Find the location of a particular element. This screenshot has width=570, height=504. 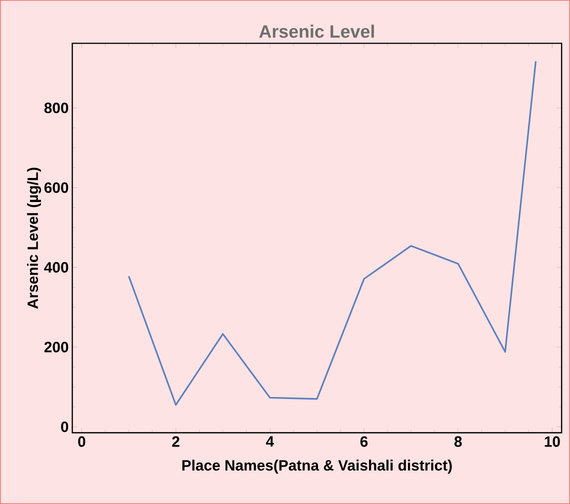

x-tick-label: 8 is located at coordinates (458, 441).